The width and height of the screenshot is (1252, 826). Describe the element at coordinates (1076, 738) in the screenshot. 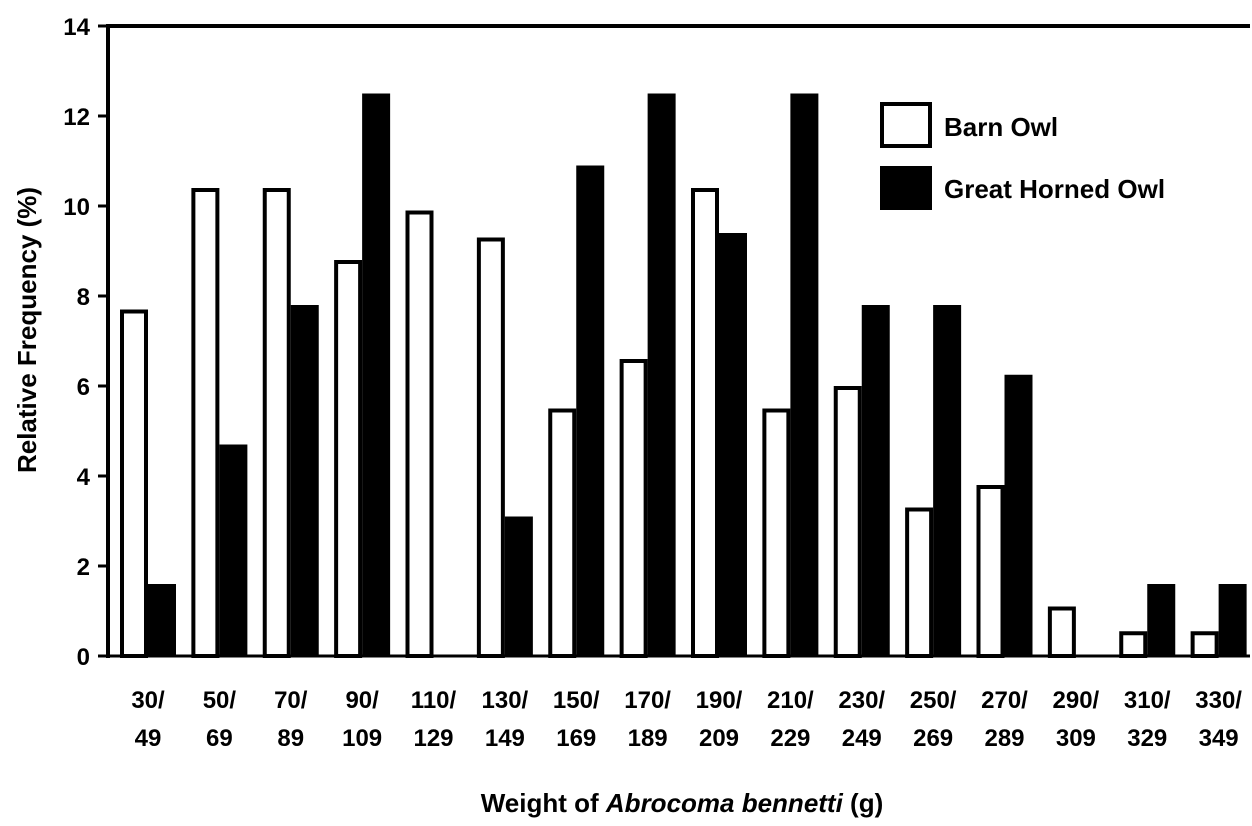

I see `x-tick-label-bottom: 309` at that location.